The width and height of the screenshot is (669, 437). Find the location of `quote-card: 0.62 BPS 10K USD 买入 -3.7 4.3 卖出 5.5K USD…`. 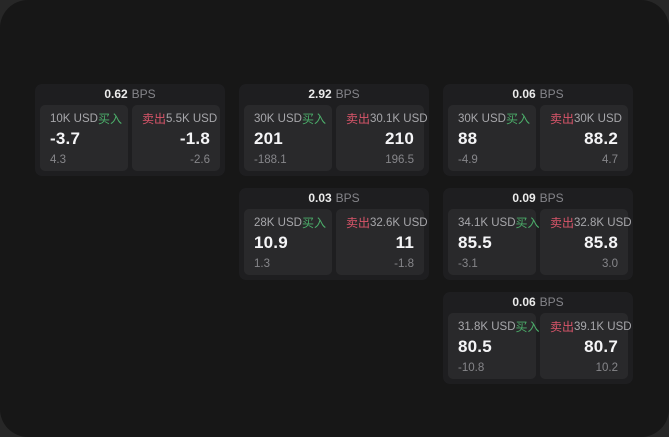

quote-card: 0.62 BPS 10K USD 买入 -3.7 4.3 卖出 5.5K USD… is located at coordinates (130, 130).